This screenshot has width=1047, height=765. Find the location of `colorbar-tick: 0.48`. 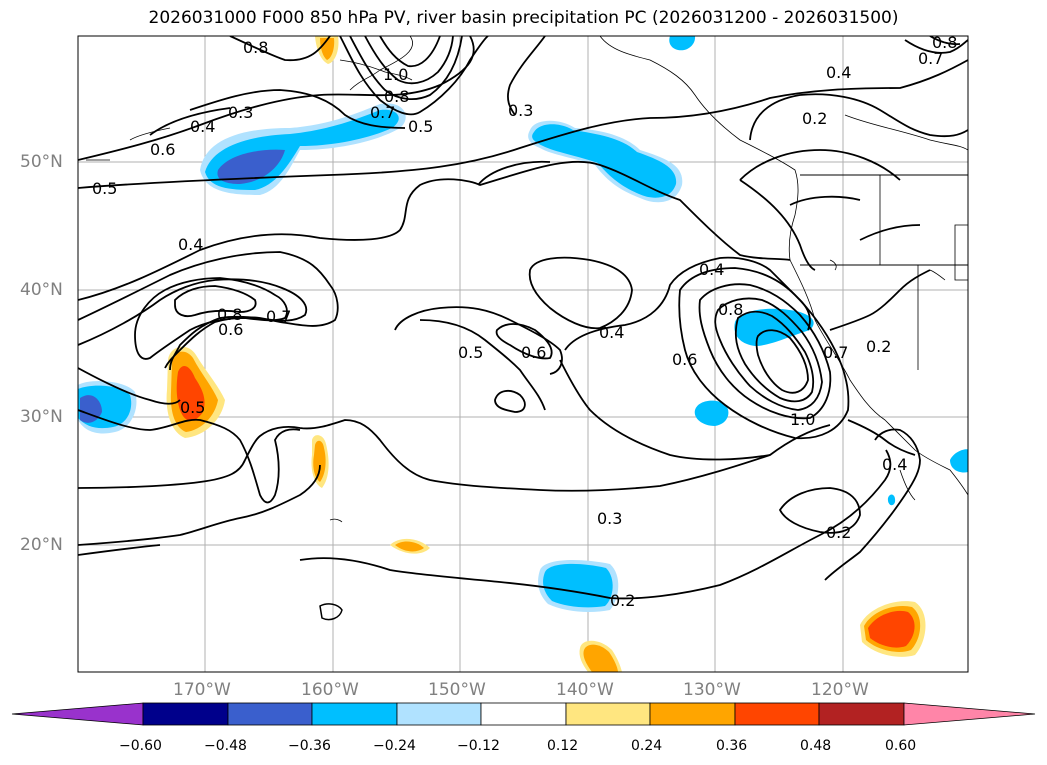

colorbar-tick: 0.48 is located at coordinates (816, 746).